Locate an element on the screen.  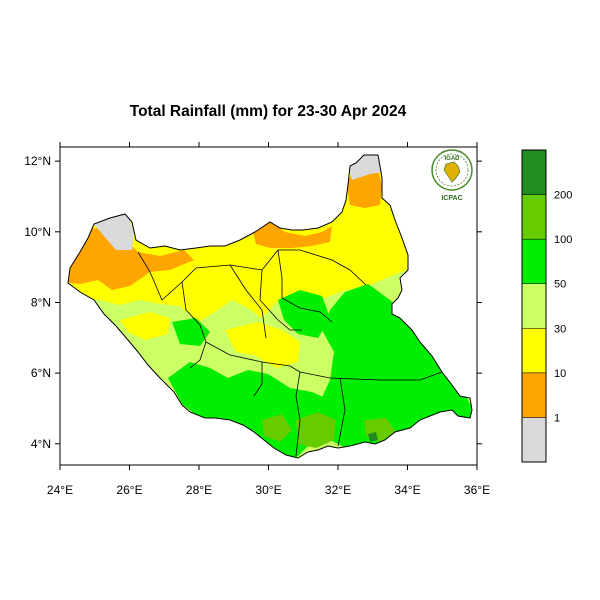
logo-top-text: IGAD is located at coordinates (453, 159).